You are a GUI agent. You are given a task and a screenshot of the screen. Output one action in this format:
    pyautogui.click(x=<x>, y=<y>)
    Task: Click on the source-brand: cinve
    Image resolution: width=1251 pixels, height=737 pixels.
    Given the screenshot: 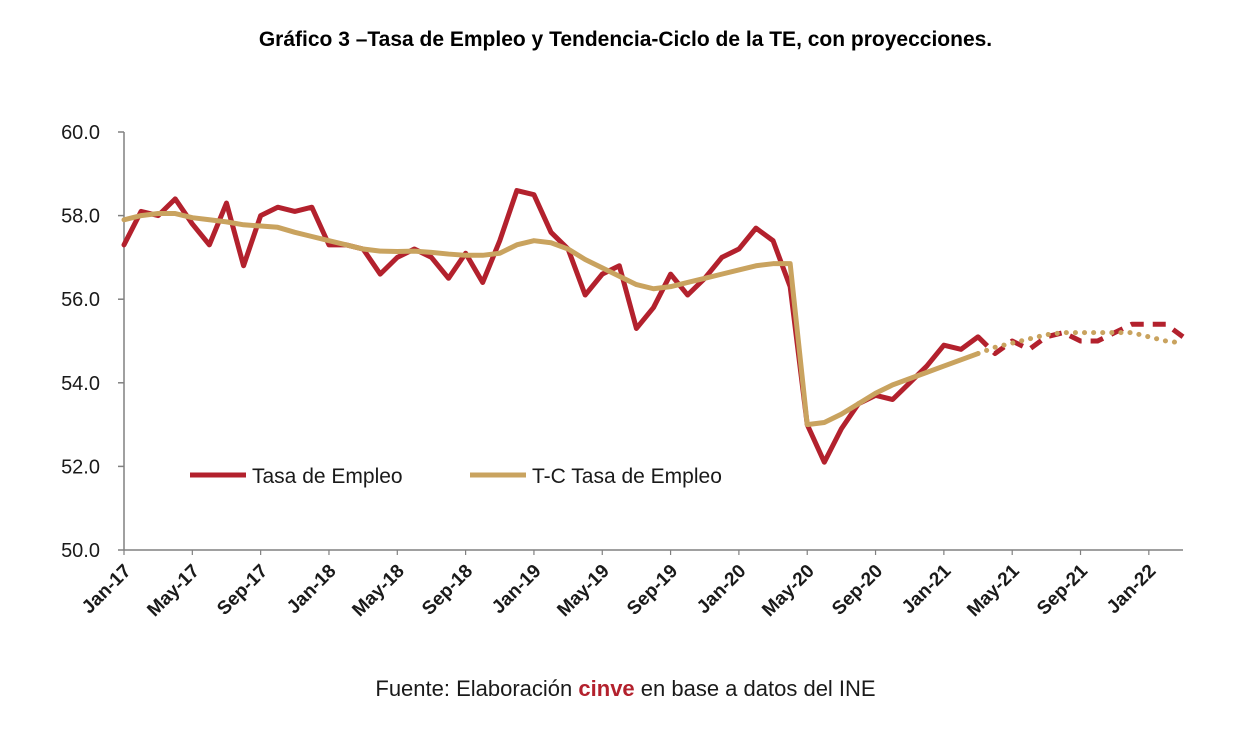 What is the action you would take?
    pyautogui.click(x=606, y=688)
    